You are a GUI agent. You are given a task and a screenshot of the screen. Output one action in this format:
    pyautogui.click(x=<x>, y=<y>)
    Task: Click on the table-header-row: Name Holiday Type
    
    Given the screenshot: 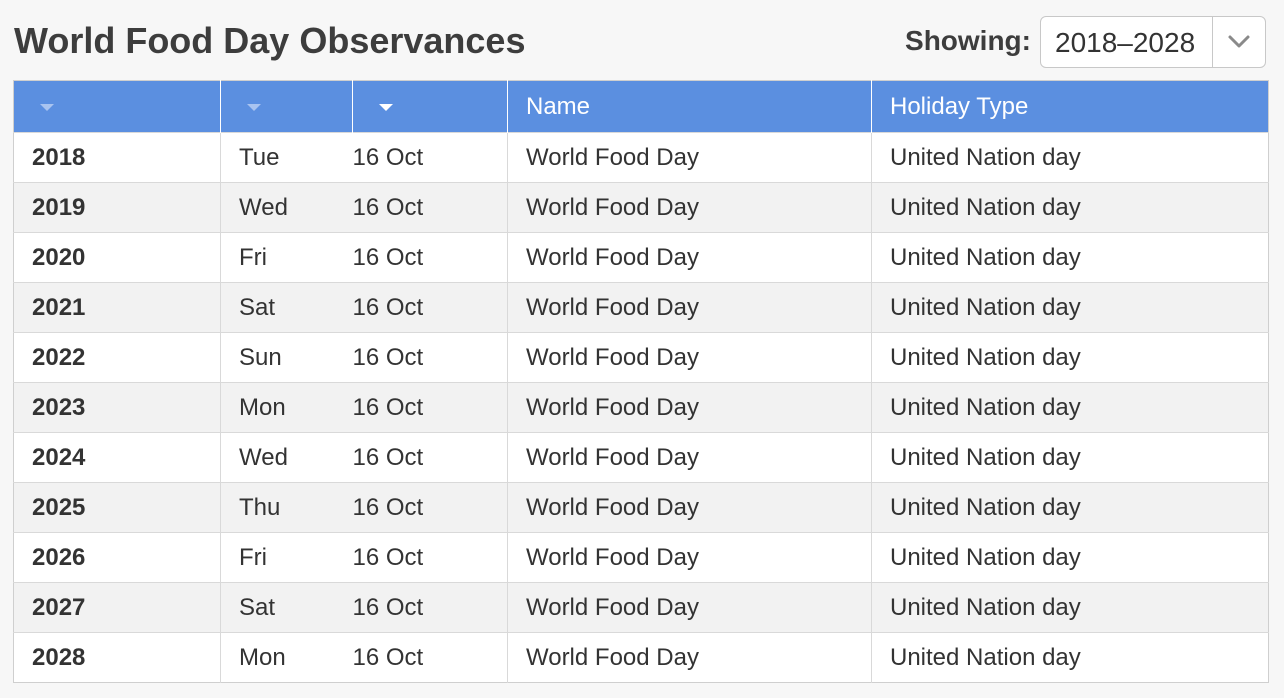 What is the action you would take?
    pyautogui.click(x=641, y=106)
    